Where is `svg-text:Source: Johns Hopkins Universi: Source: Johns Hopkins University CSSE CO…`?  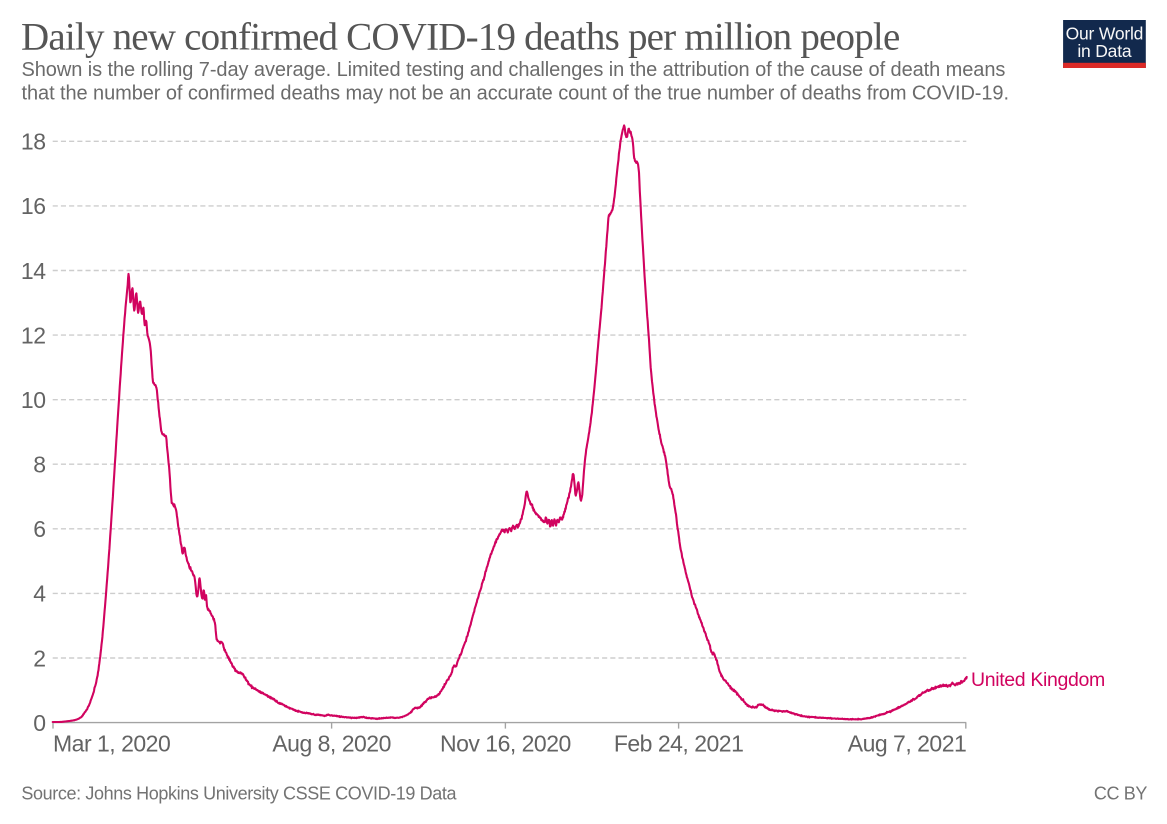 svg-text:Source: Johns Hopkins Universi: Source: Johns Hopkins University CSSE CO… is located at coordinates (239, 794).